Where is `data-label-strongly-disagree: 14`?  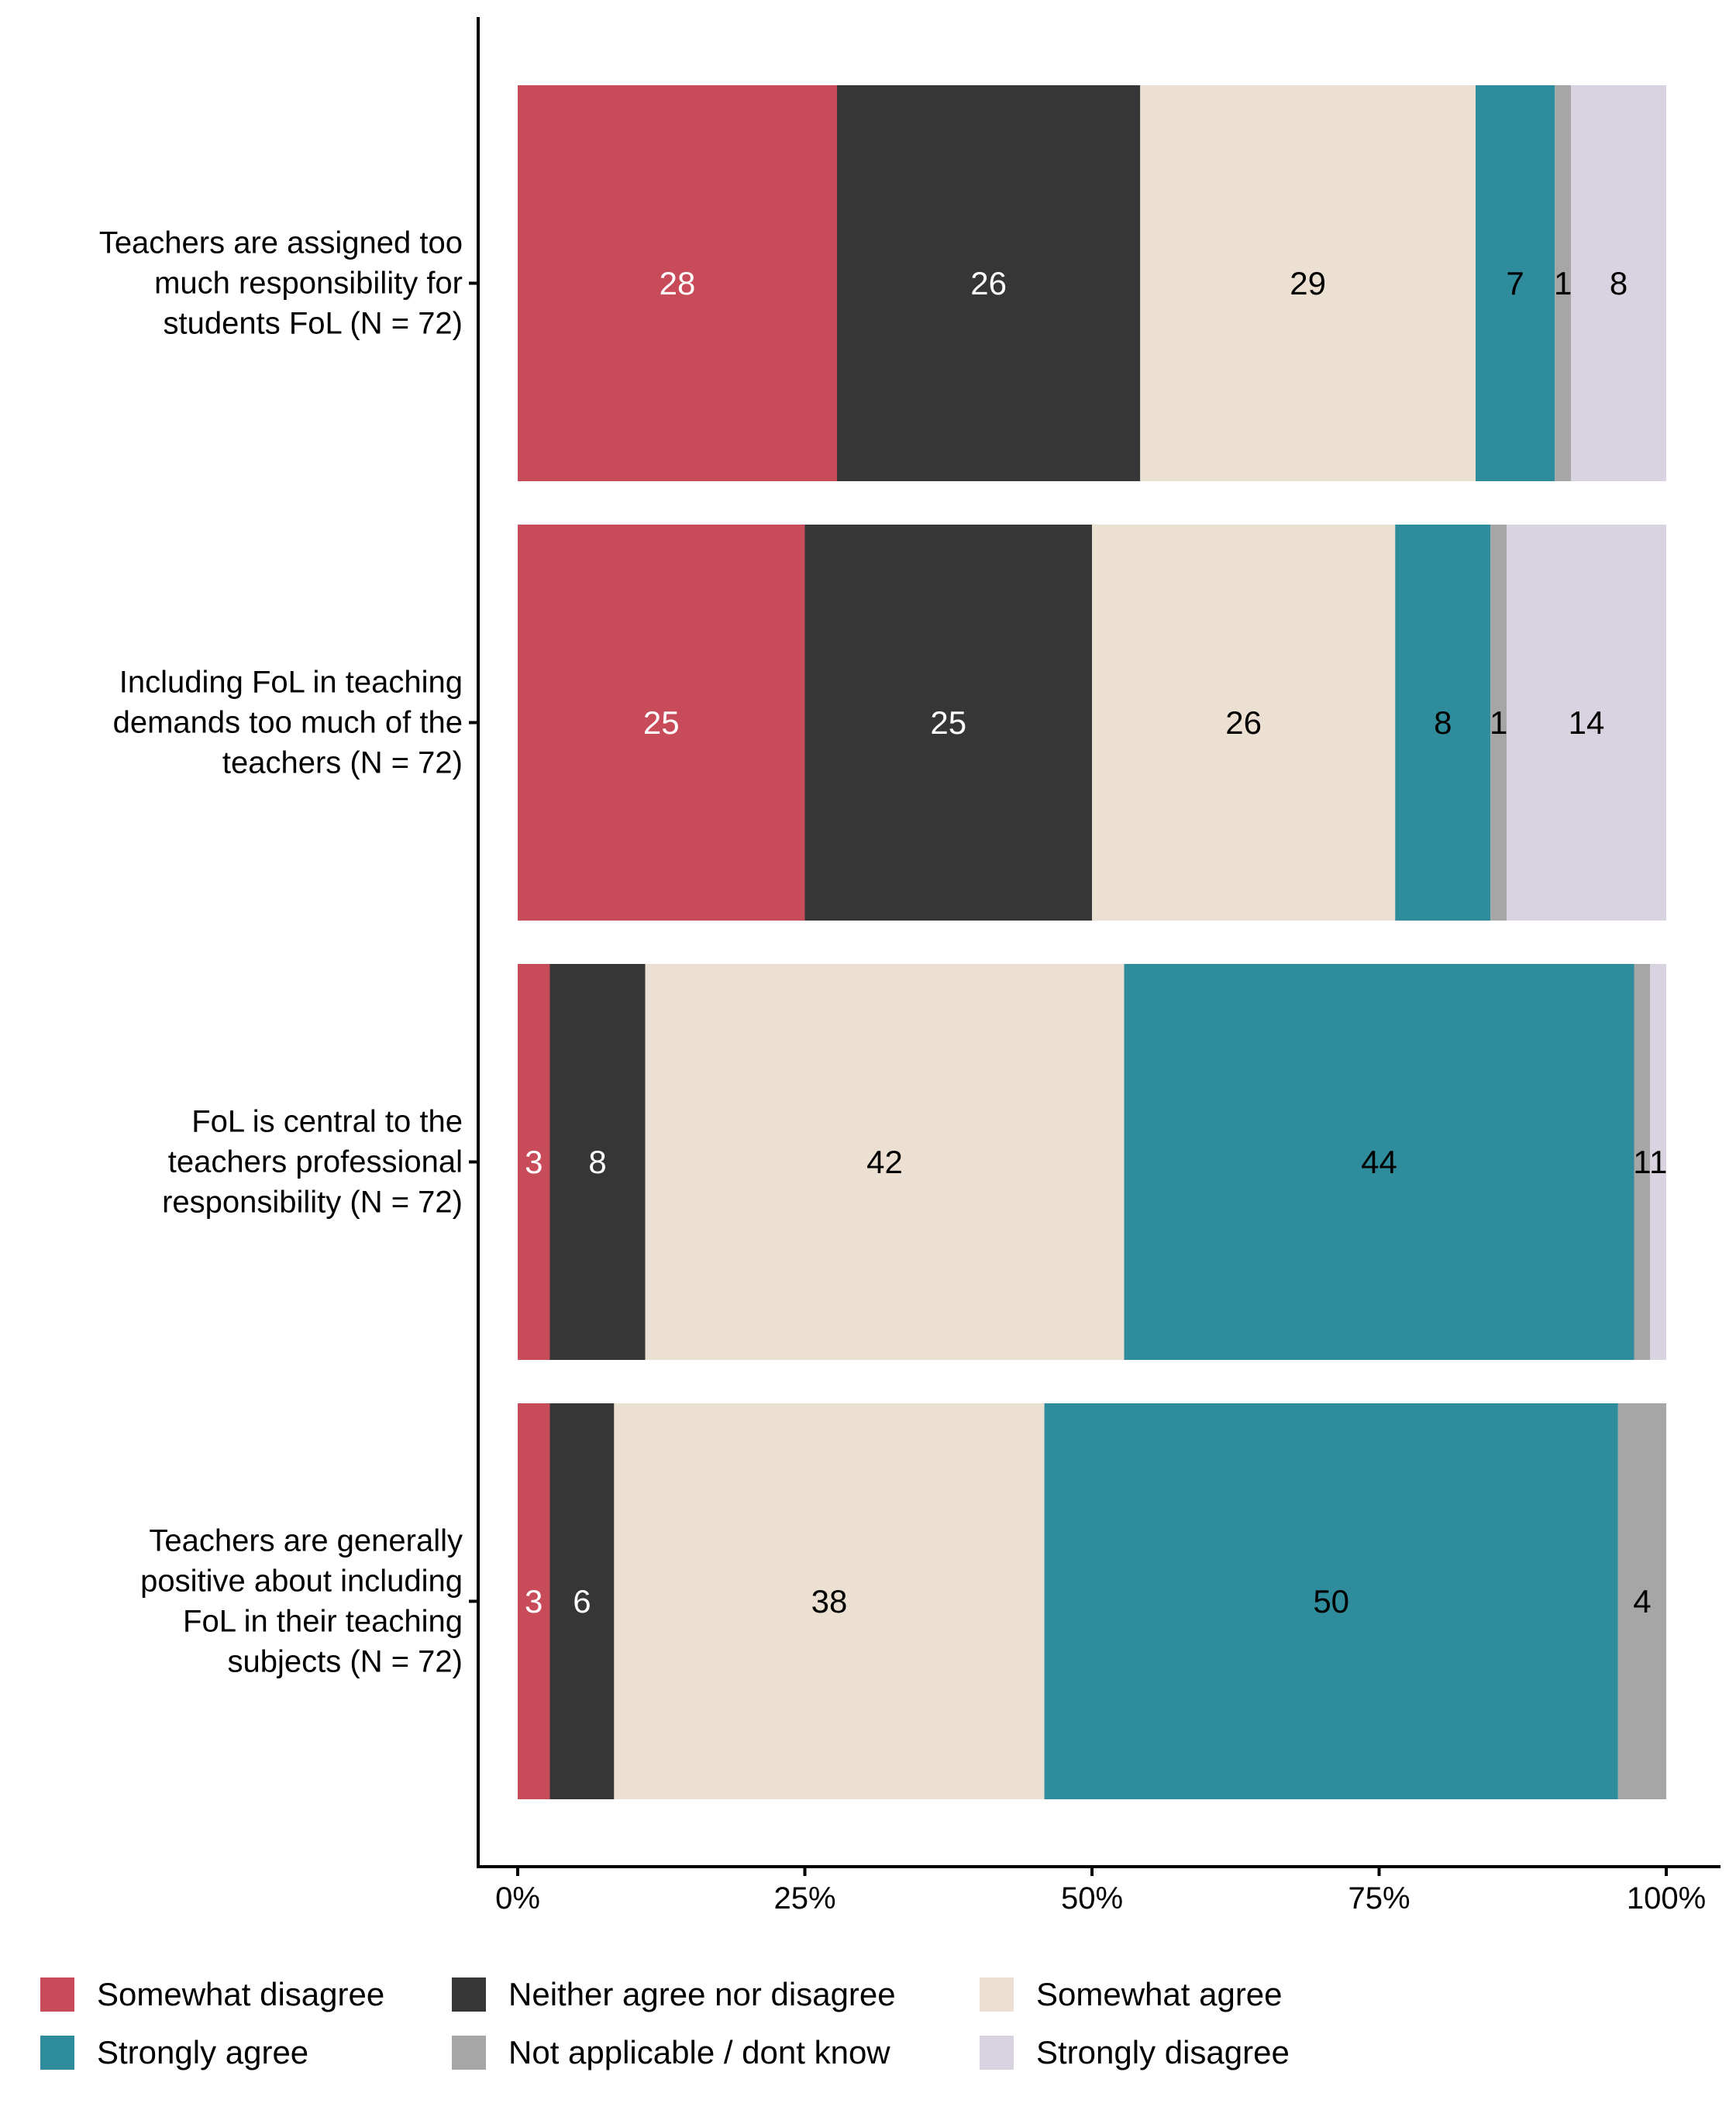 data-label-strongly-disagree: 14 is located at coordinates (1587, 722).